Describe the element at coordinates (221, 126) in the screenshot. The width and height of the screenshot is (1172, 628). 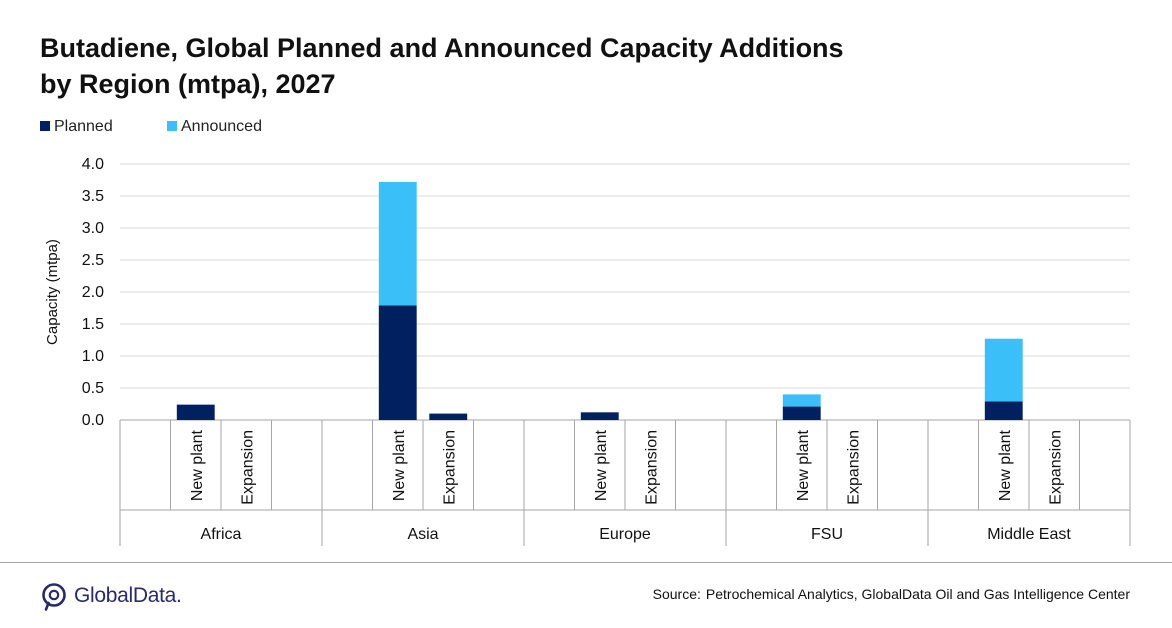
I see `legend-label-announced: Announced` at that location.